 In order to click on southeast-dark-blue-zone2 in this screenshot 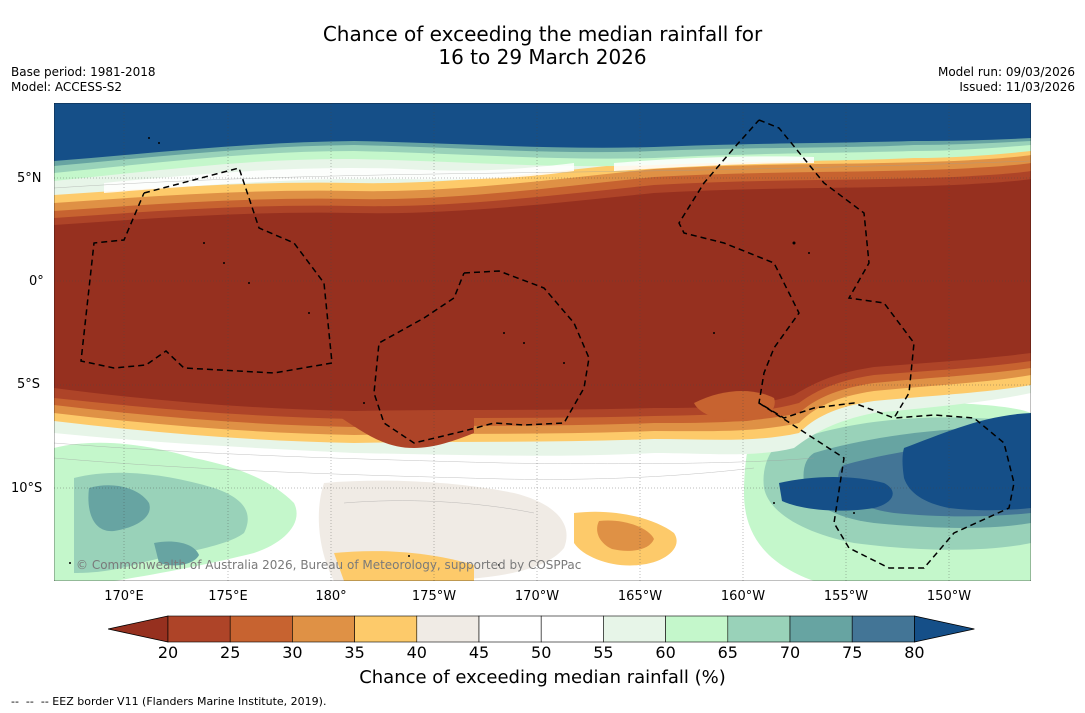, I will do `click(836, 494)`.